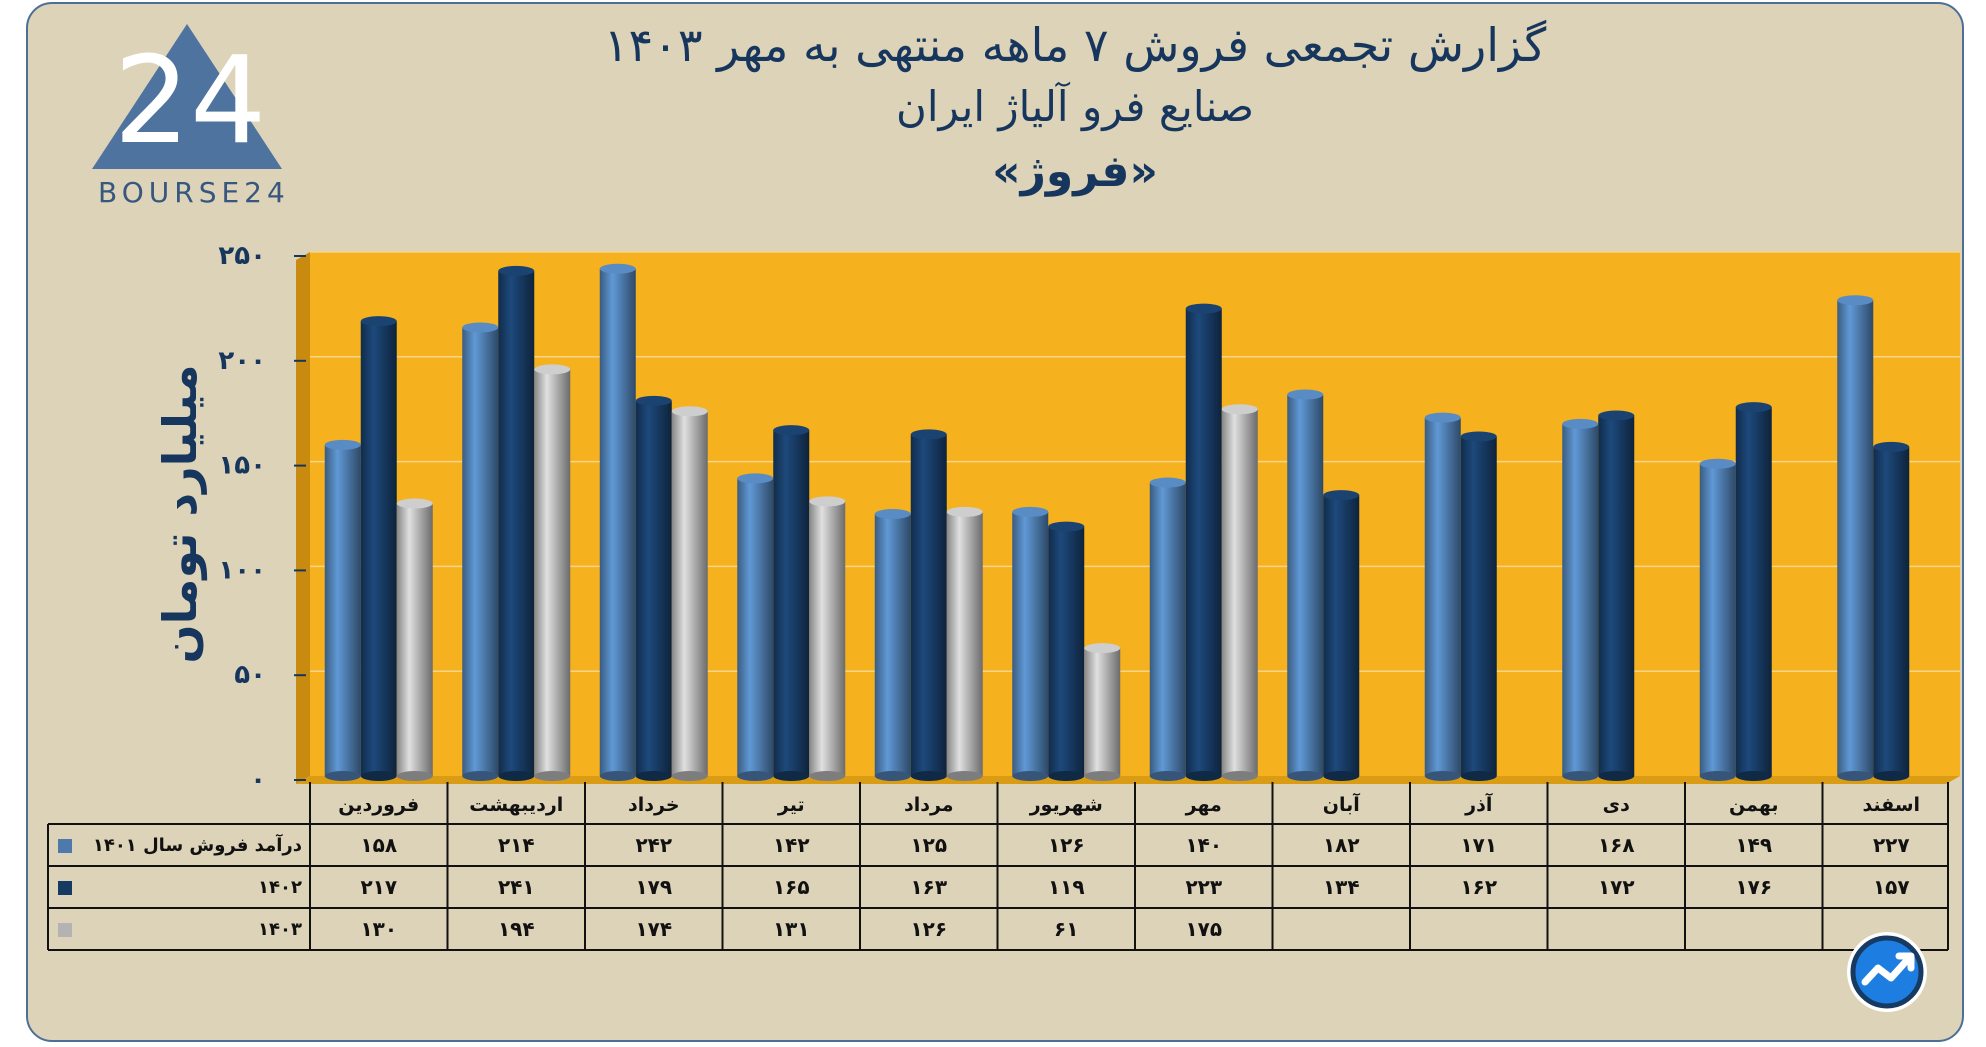 This screenshot has width=1986, height=1047. Describe the element at coordinates (1754, 805) in the screenshot. I see `x-tick-label: بهمن` at that location.